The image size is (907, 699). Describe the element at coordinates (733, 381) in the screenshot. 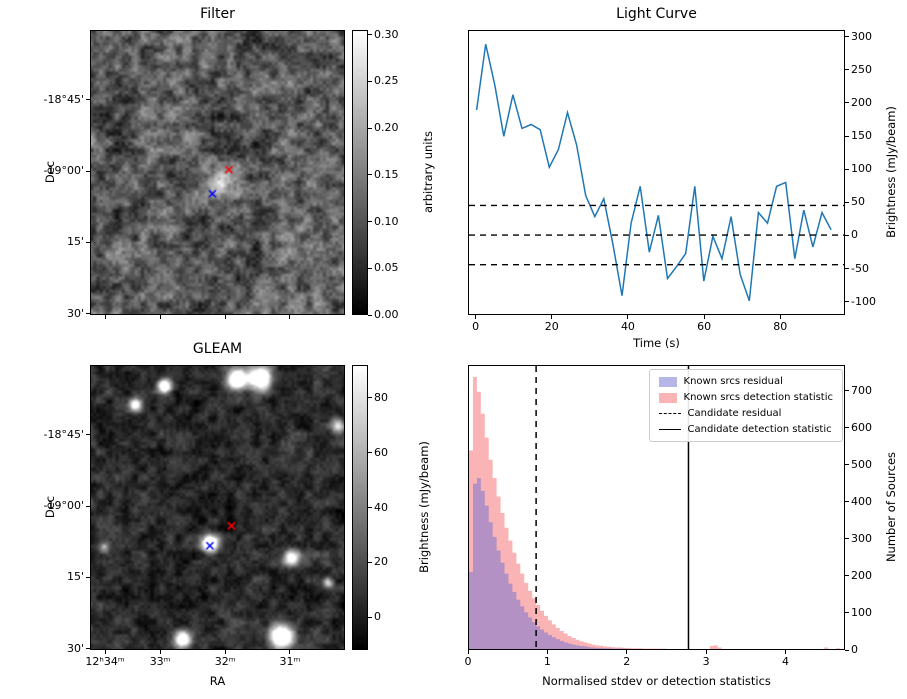

I see `legend-label: Known srcs residual` at that location.